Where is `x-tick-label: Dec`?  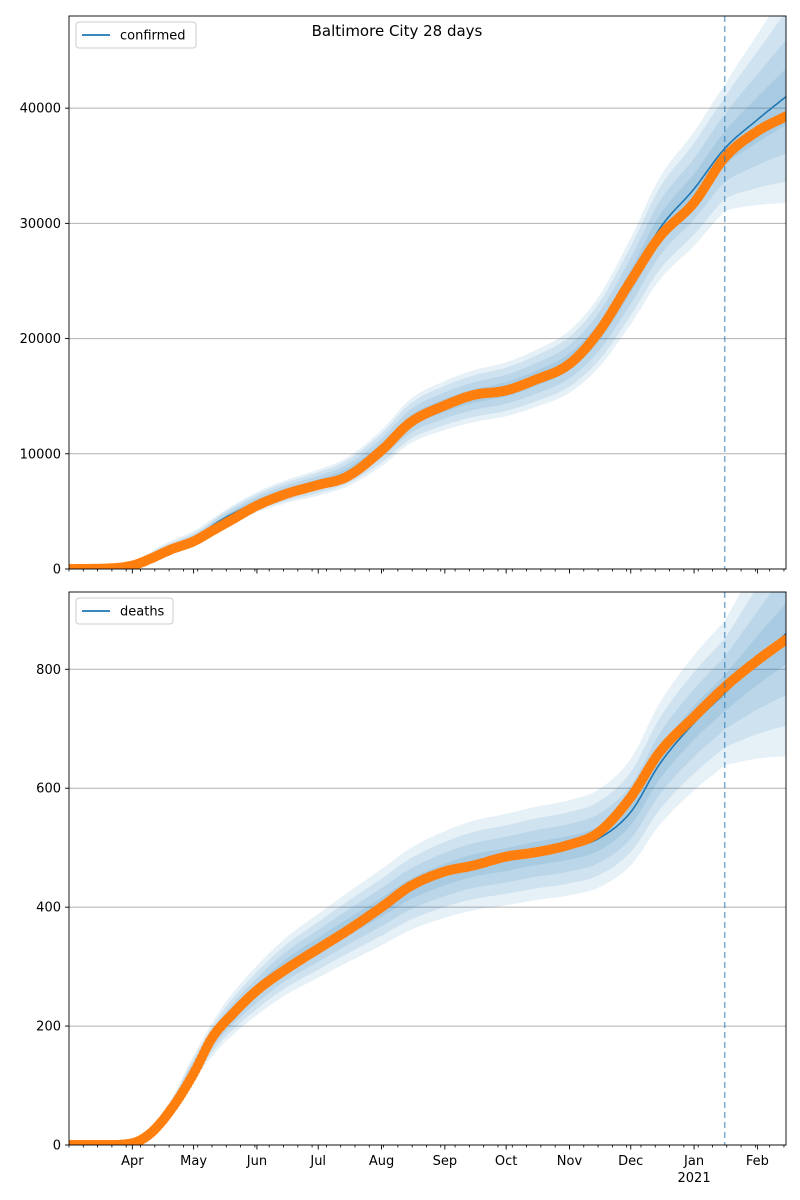 x-tick-label: Dec is located at coordinates (630, 1161).